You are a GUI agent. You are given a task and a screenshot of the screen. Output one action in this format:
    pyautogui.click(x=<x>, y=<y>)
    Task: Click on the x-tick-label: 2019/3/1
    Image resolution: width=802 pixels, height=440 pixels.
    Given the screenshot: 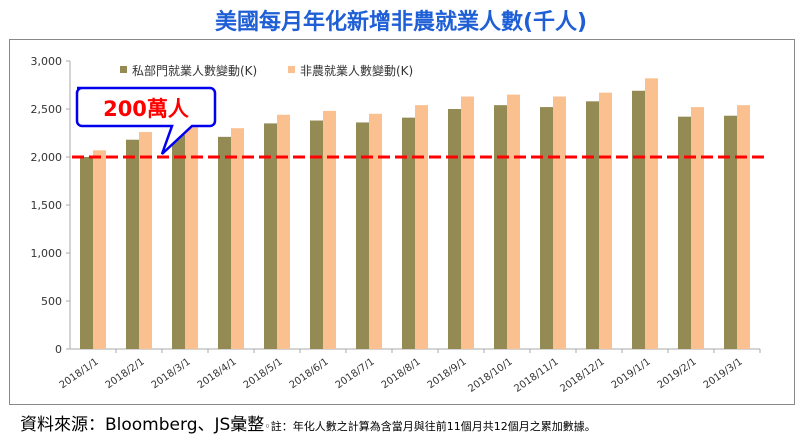 What is the action you would take?
    pyautogui.click(x=723, y=373)
    